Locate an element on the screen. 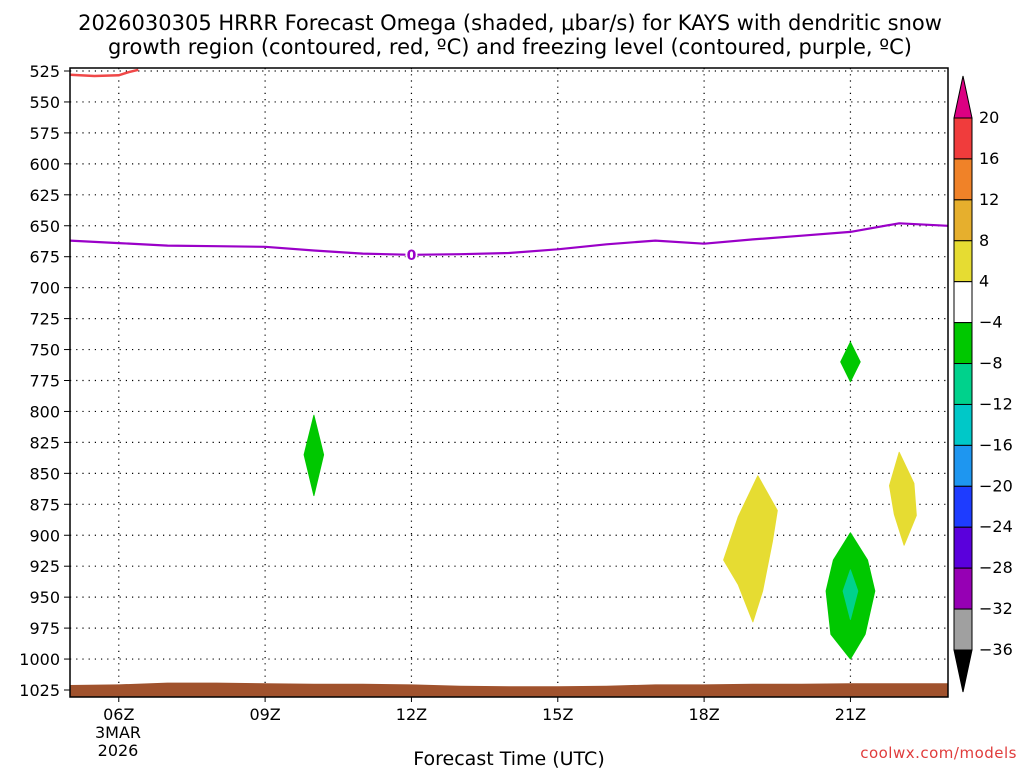 The height and width of the screenshot is (768, 1024). dendritic-growth-contours is located at coordinates (104, 73).